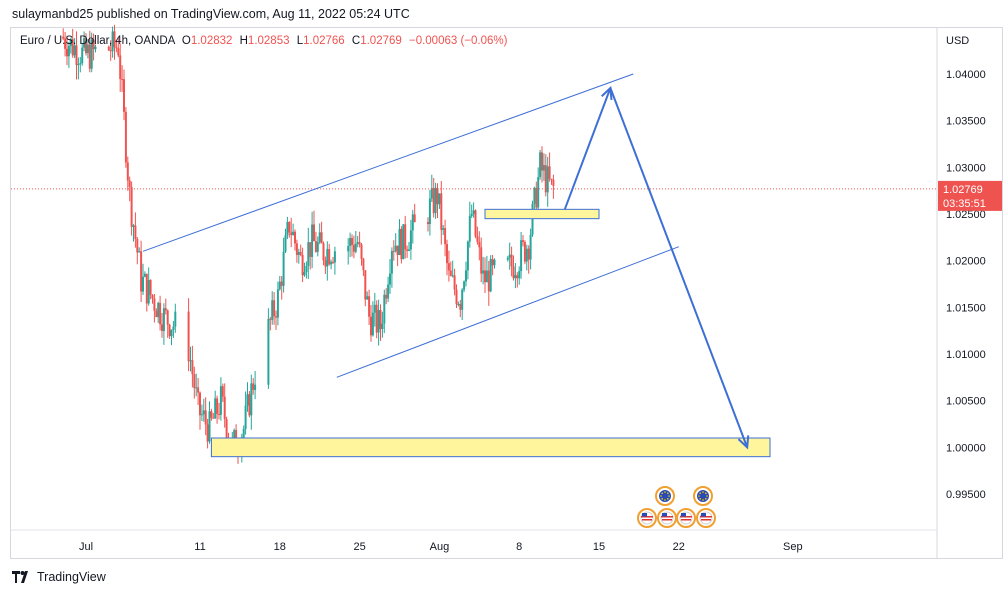 This screenshot has height=594, width=1007. What do you see at coordinates (966, 495) in the screenshot?
I see `y-tick-label: 0.99500` at bounding box center [966, 495].